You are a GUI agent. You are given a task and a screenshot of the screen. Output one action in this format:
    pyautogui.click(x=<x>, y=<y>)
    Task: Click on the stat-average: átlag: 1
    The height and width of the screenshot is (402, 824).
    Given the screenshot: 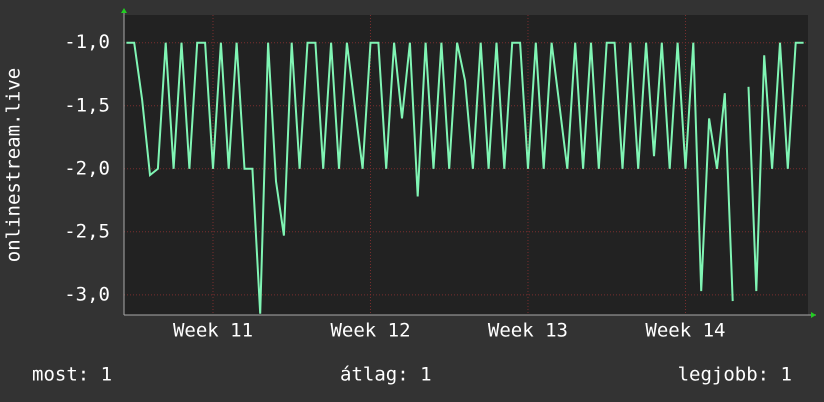 What is the action you would take?
    pyautogui.click(x=386, y=375)
    